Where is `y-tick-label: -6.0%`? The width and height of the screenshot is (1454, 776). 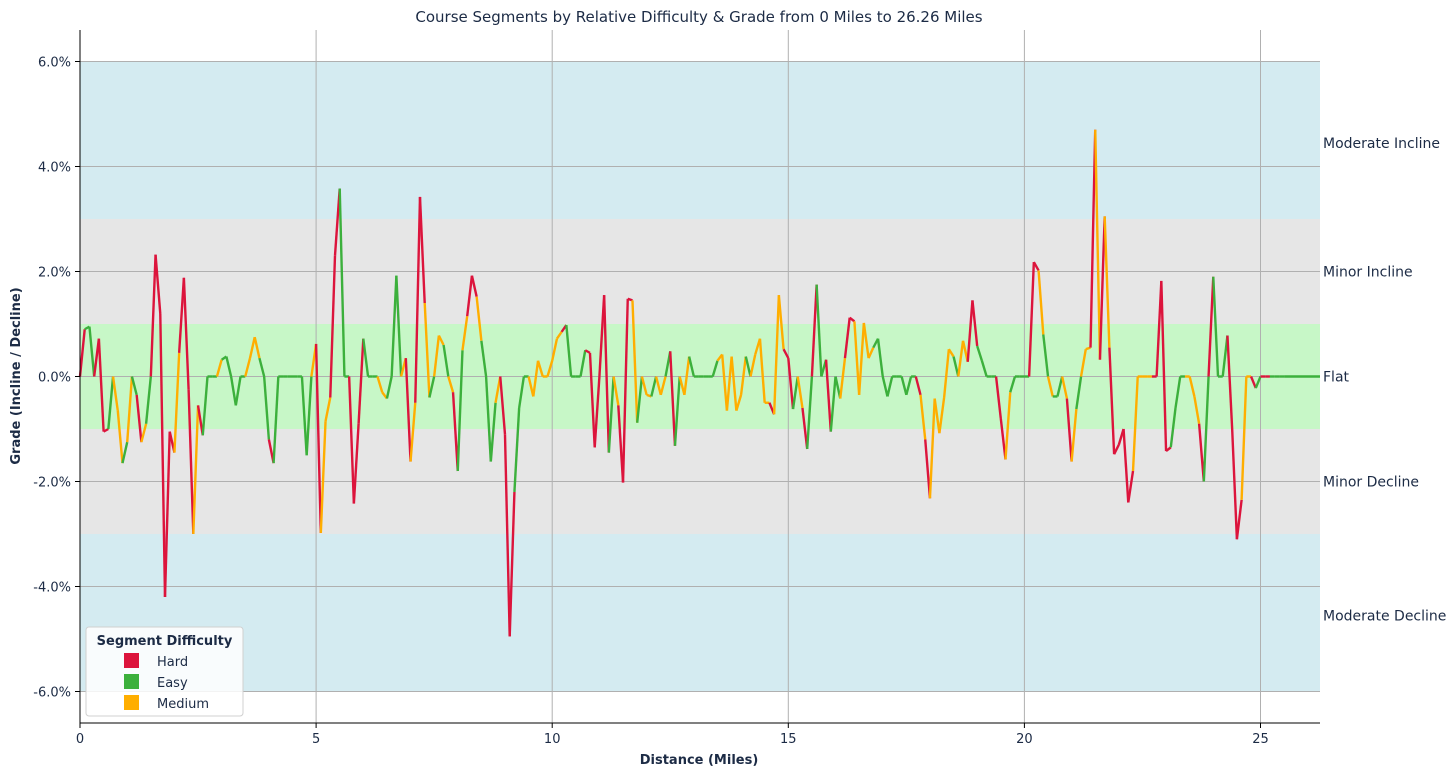
y-tick-label: -6.0% is located at coordinates (52, 693).